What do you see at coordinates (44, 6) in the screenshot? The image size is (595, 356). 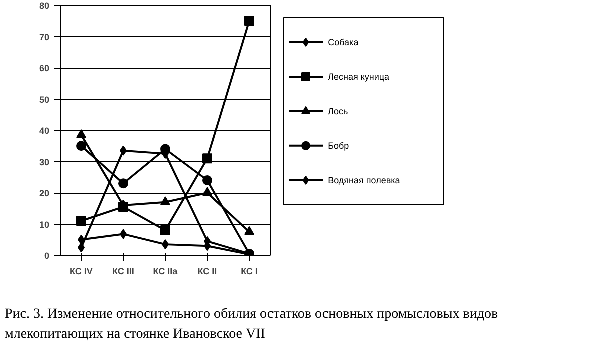 I see `y-tick-label: 80` at bounding box center [44, 6].